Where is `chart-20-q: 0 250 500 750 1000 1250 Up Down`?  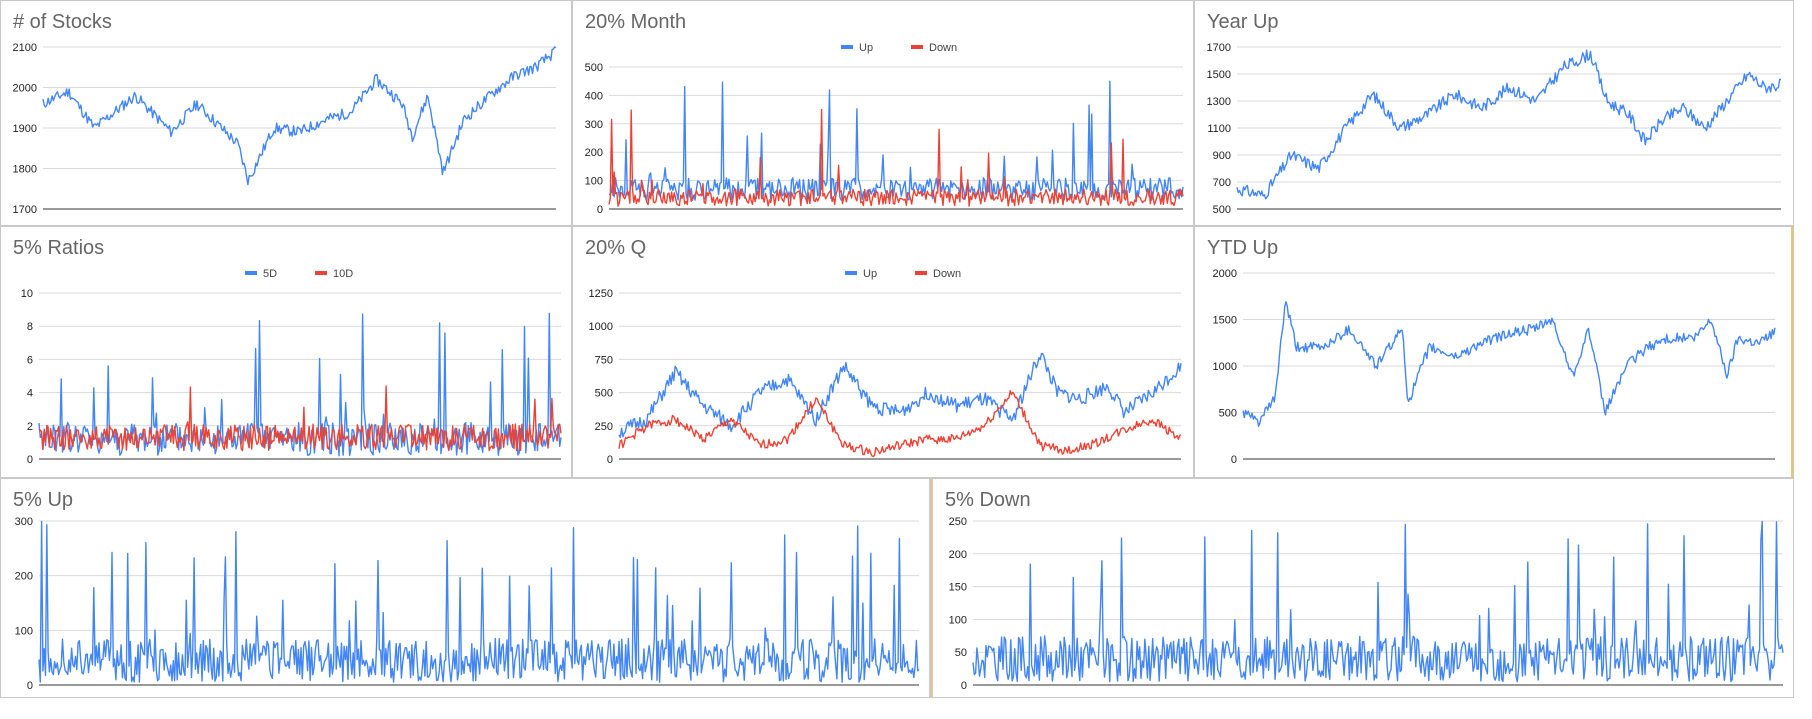 chart-20-q: 0 250 500 750 1000 1250 Up Down is located at coordinates (885, 367).